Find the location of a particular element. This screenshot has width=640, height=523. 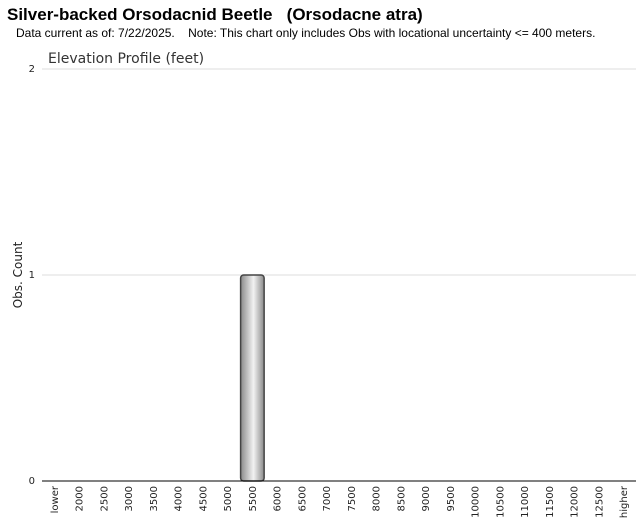

x-tick-label: 3500 is located at coordinates (154, 498).